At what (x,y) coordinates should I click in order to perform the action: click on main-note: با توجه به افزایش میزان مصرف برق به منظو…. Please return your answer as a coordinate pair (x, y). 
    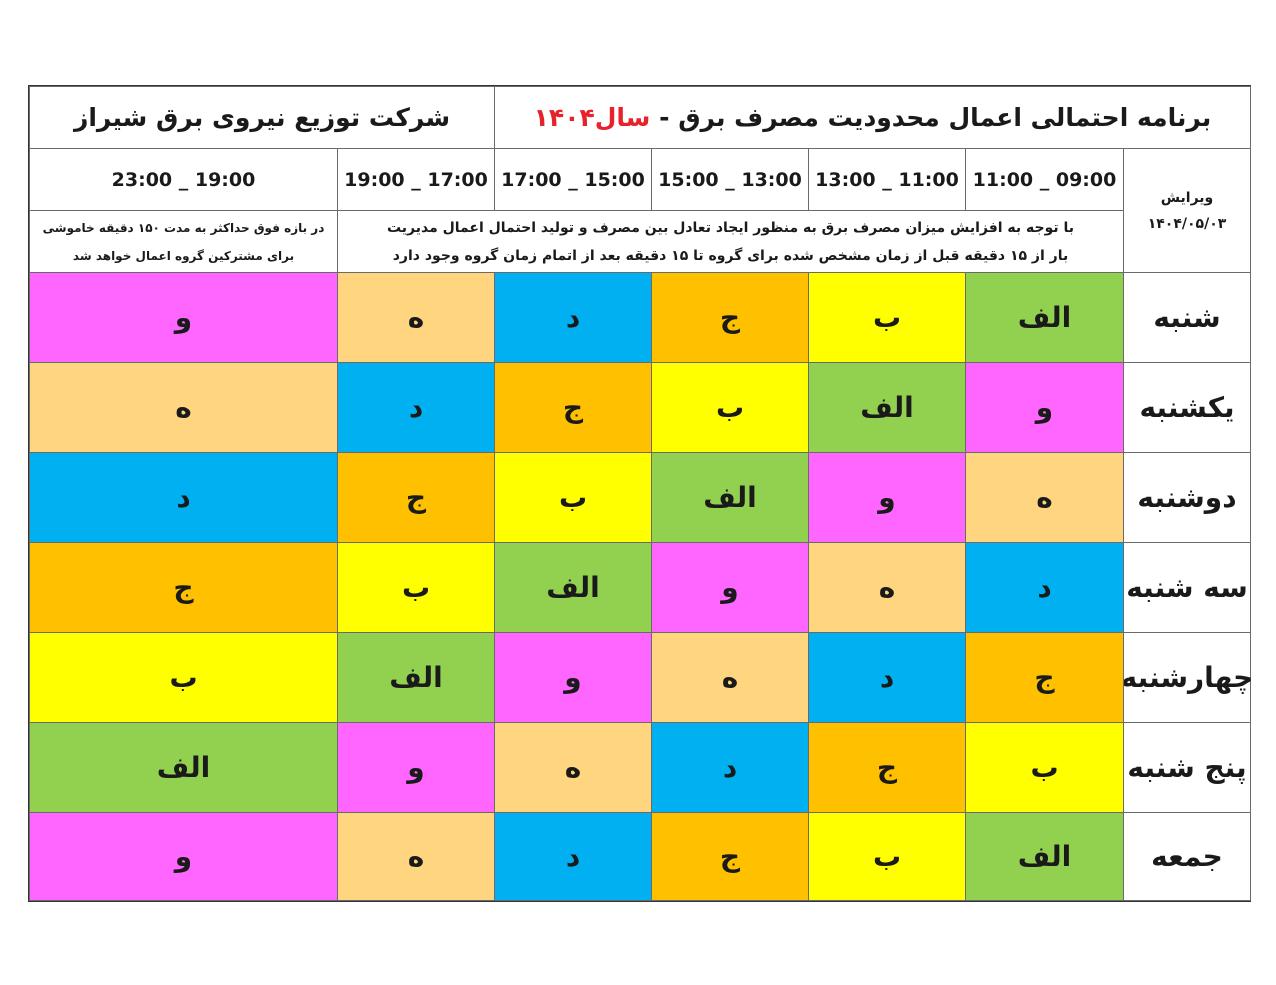
    Looking at the image, I should click on (730, 241).